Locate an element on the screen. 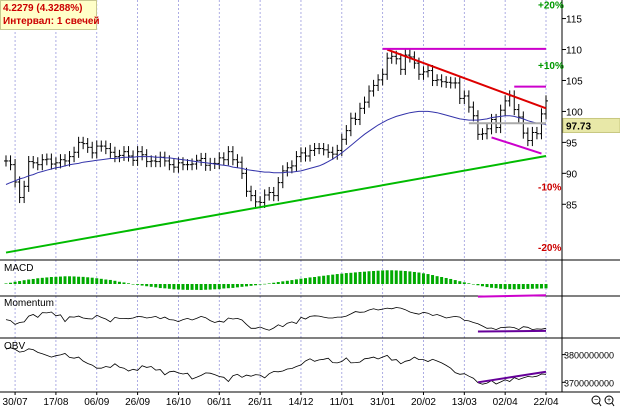  price-tick-label: 100 is located at coordinates (574, 112).